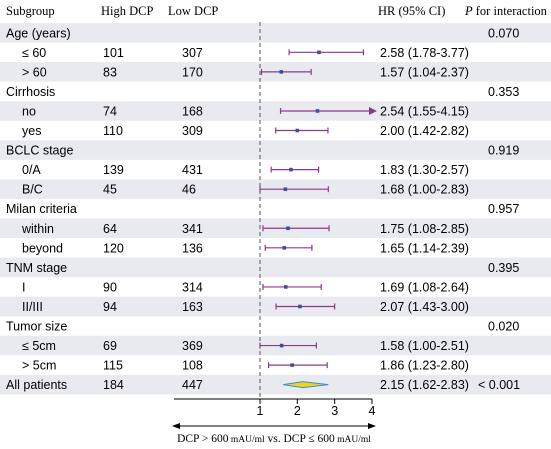  What do you see at coordinates (192, 366) in the screenshot?
I see `low-dcp-count: 108` at bounding box center [192, 366].